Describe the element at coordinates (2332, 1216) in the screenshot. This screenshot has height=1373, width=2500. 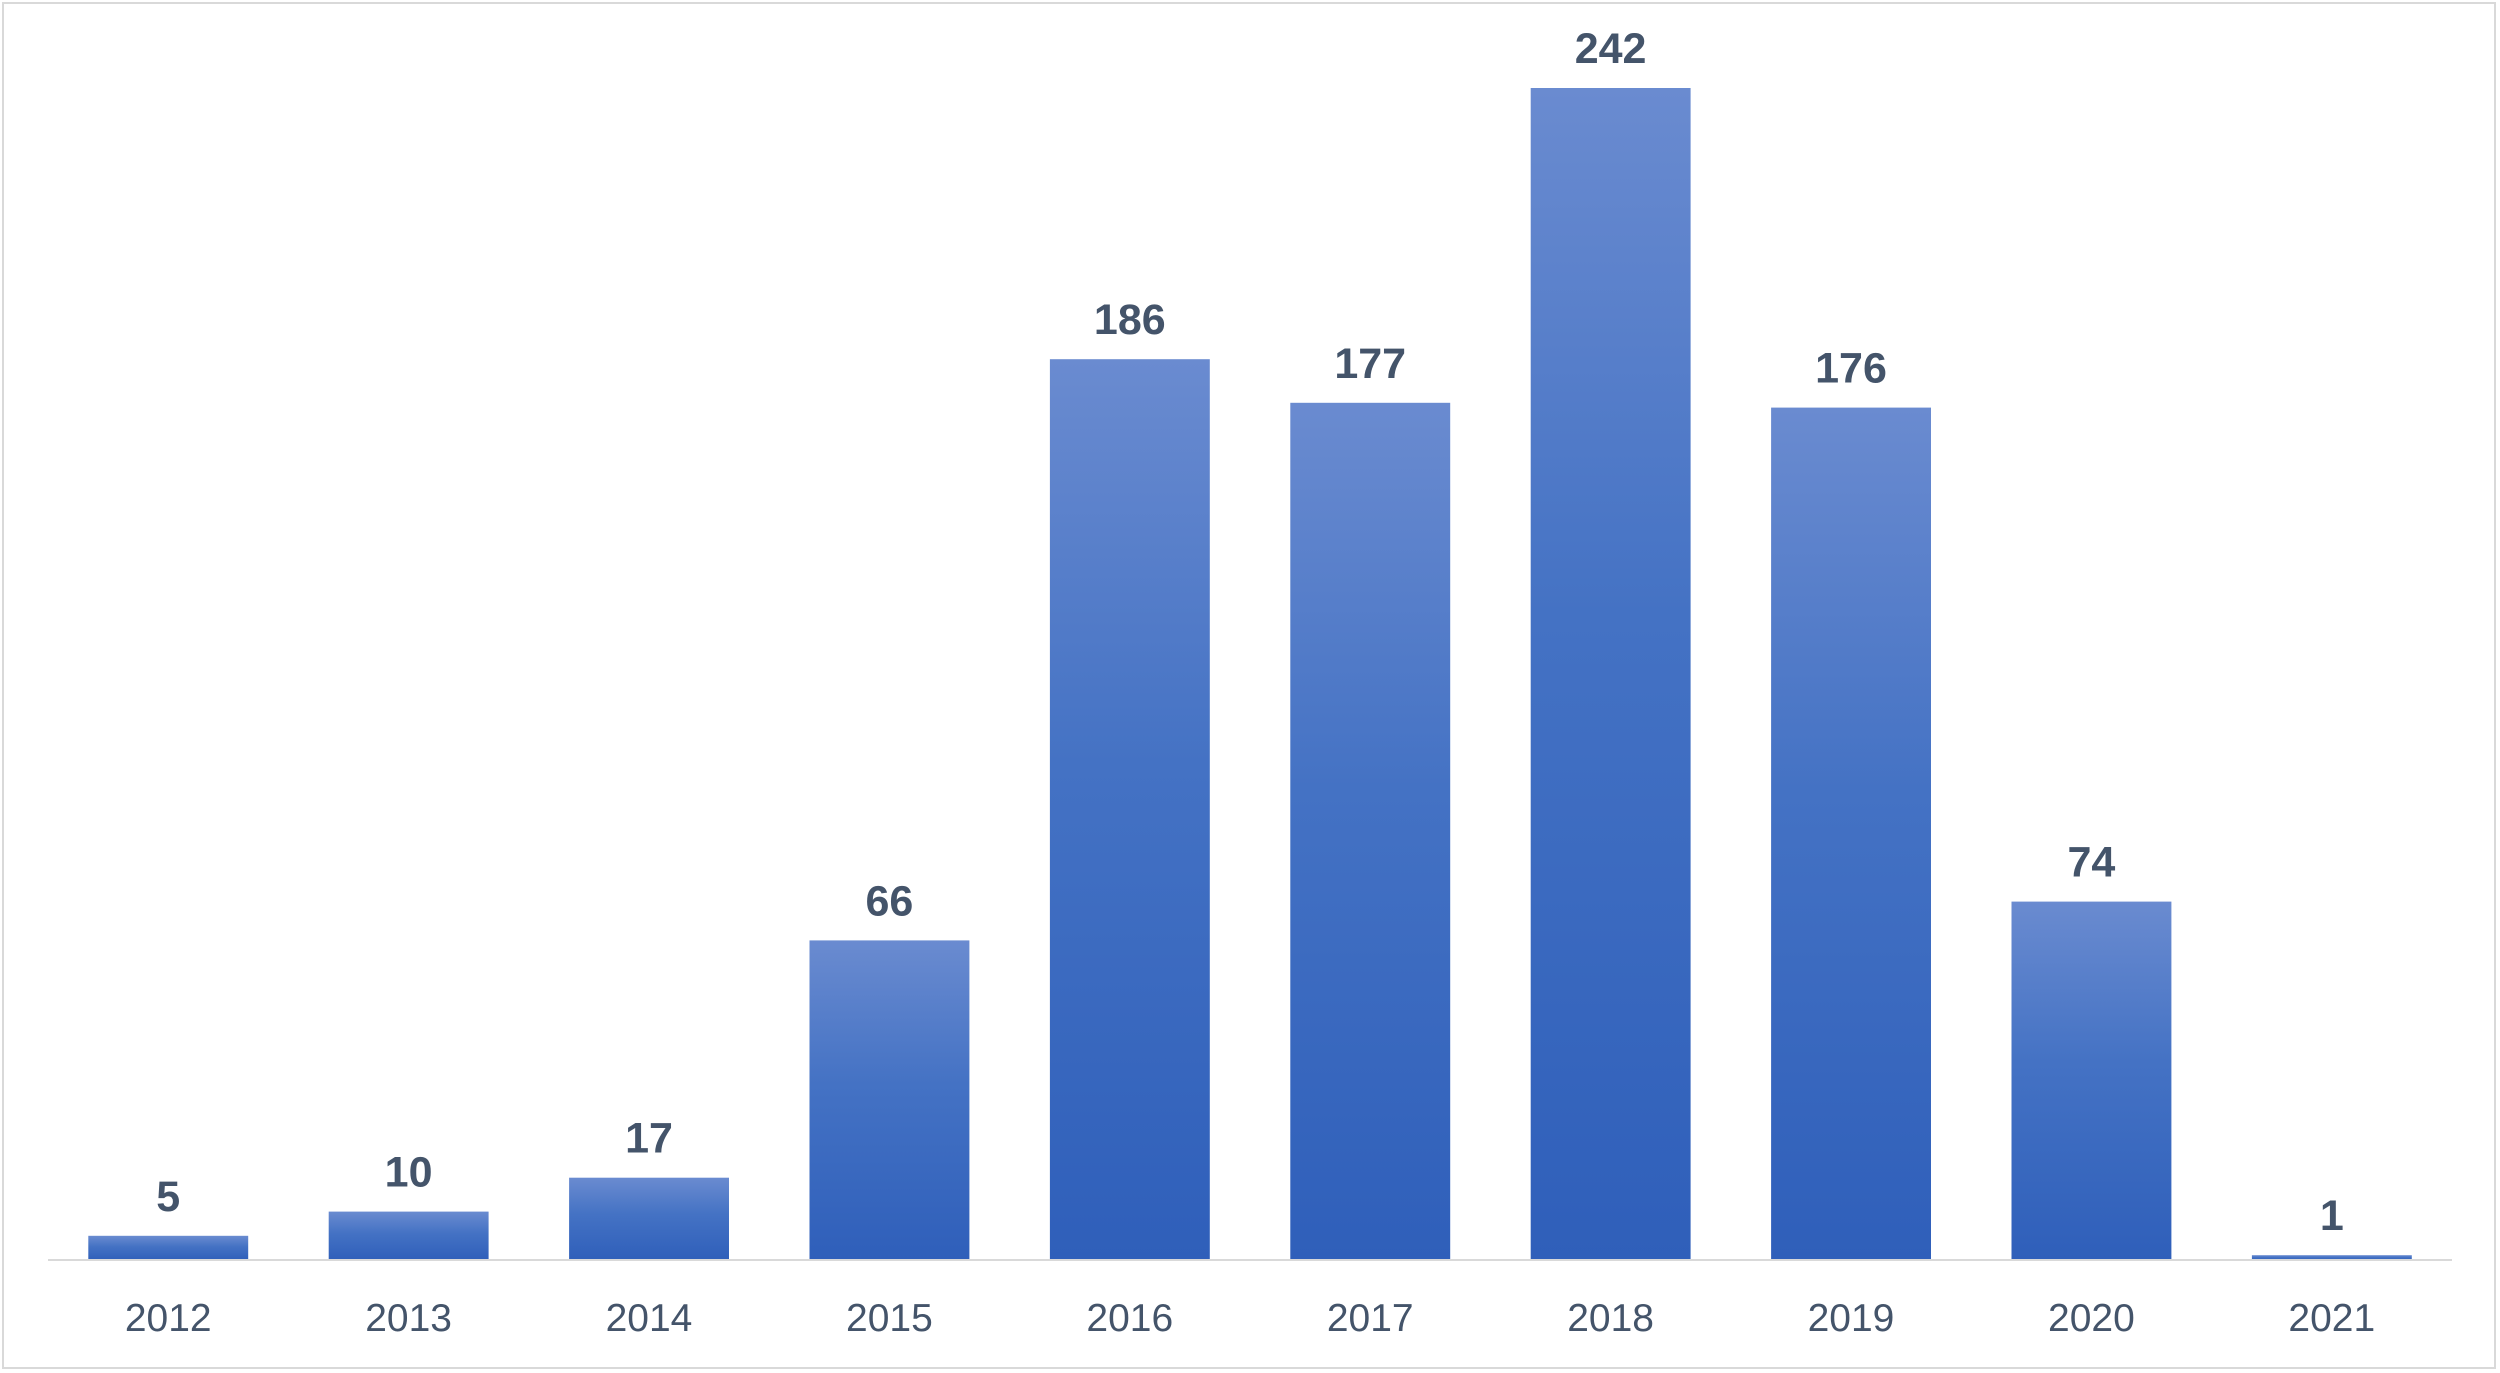
I see `data-label-2021: 1` at that location.